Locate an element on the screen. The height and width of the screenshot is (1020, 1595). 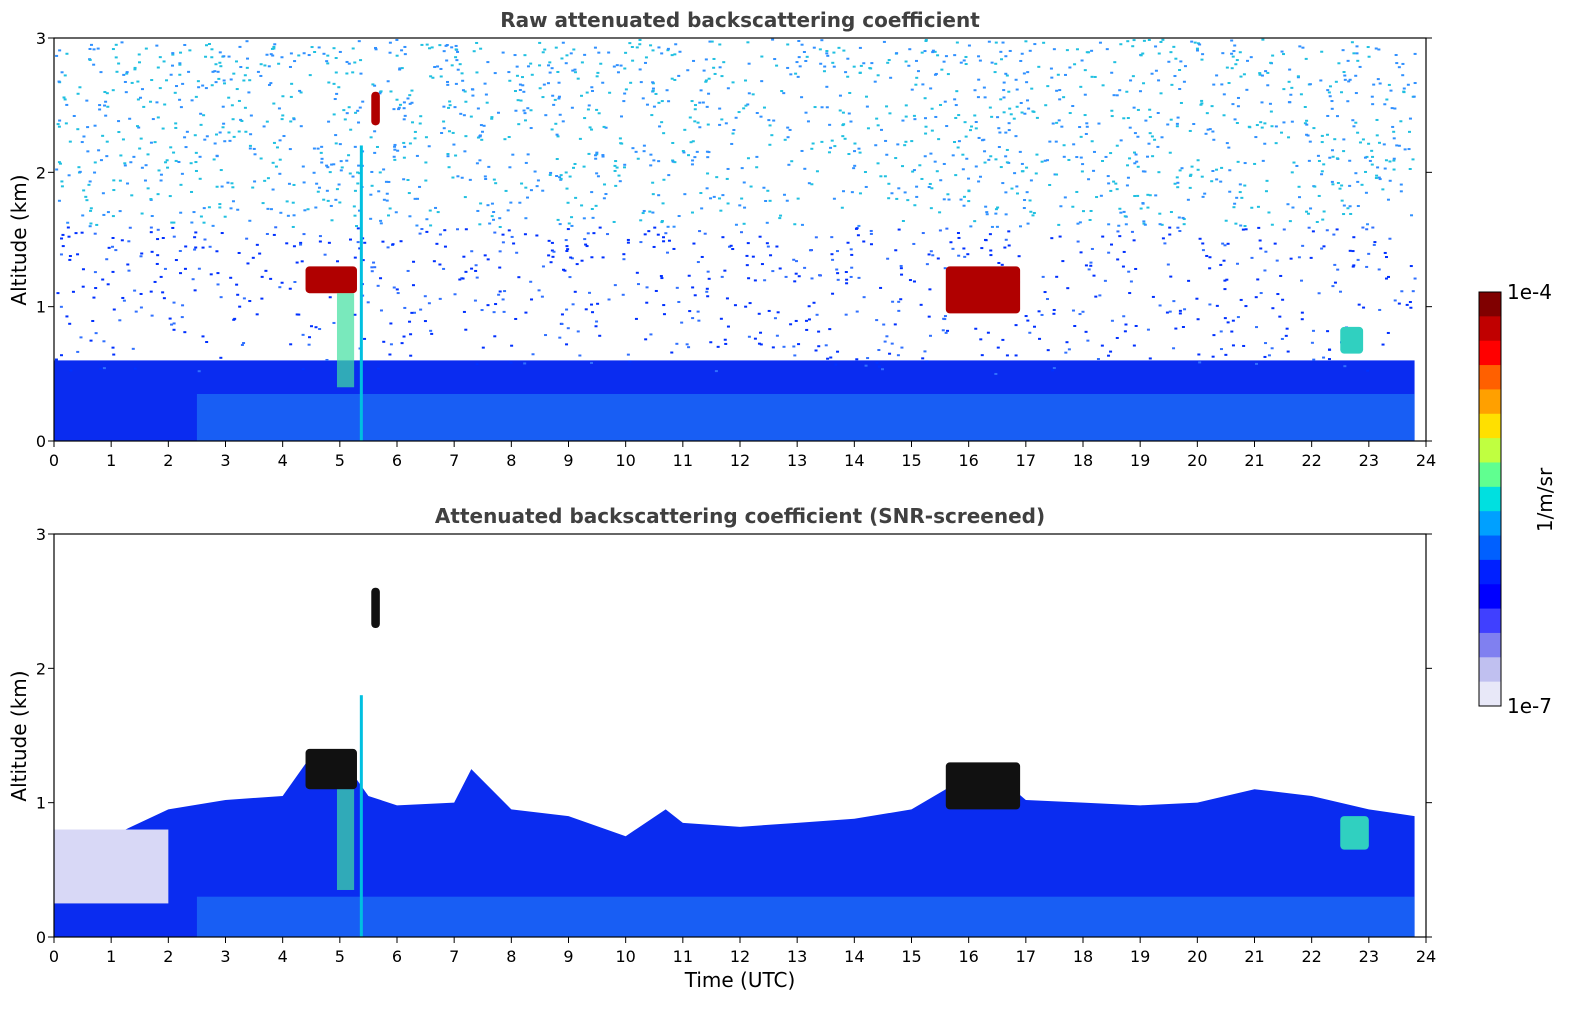
x-axis-label: Time (UTC) is located at coordinates (740, 980).